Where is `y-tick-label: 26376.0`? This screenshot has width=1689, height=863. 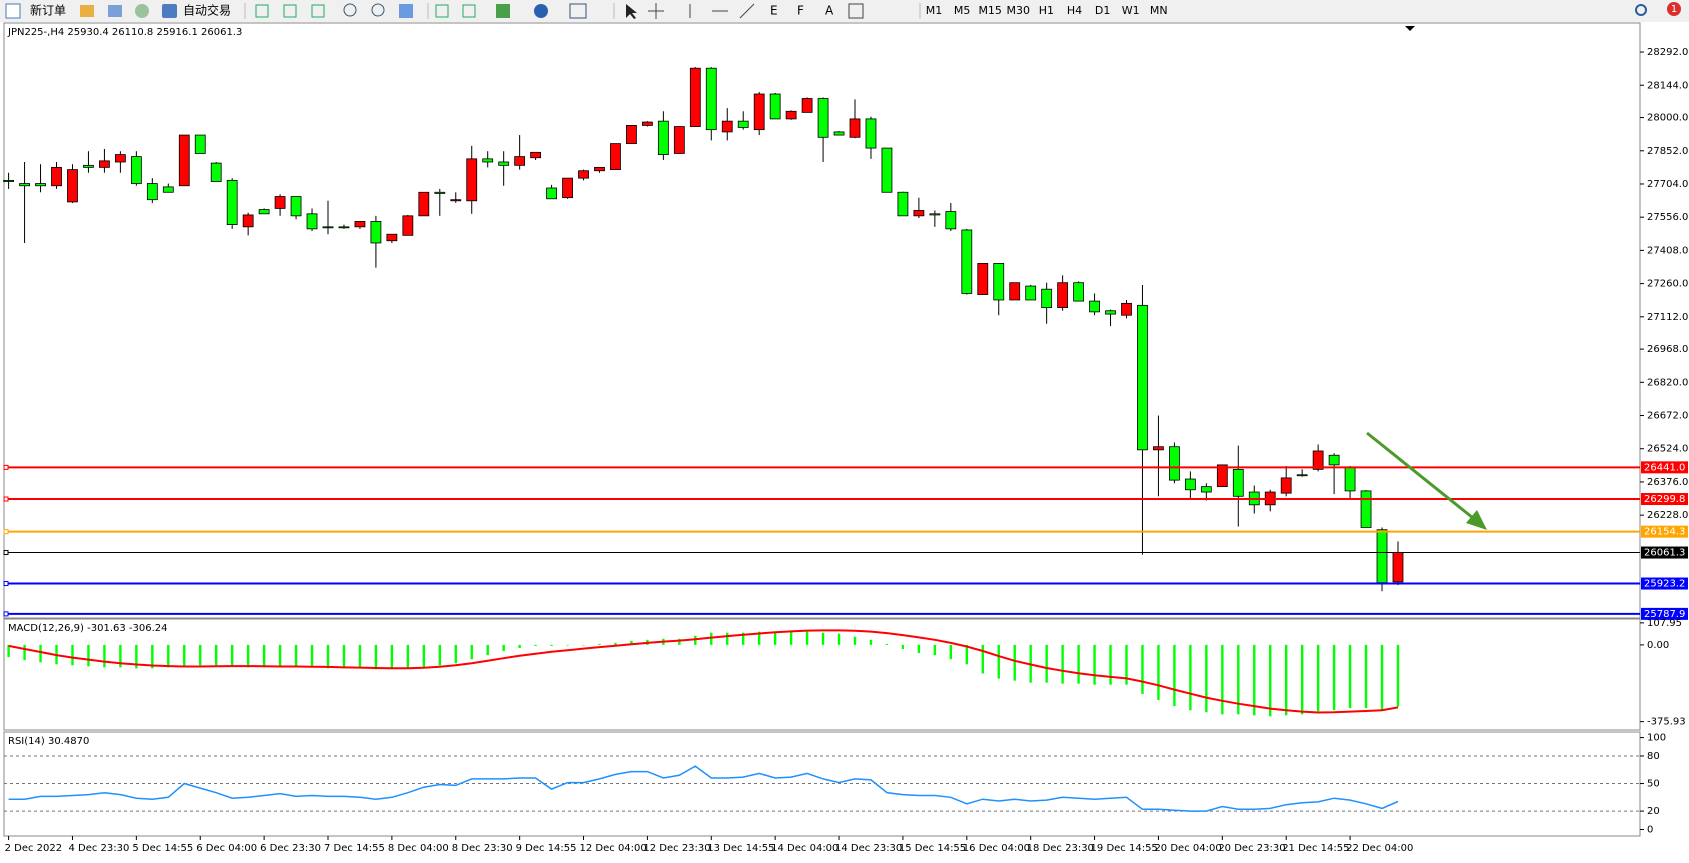 y-tick-label: 26376.0 is located at coordinates (1667, 482).